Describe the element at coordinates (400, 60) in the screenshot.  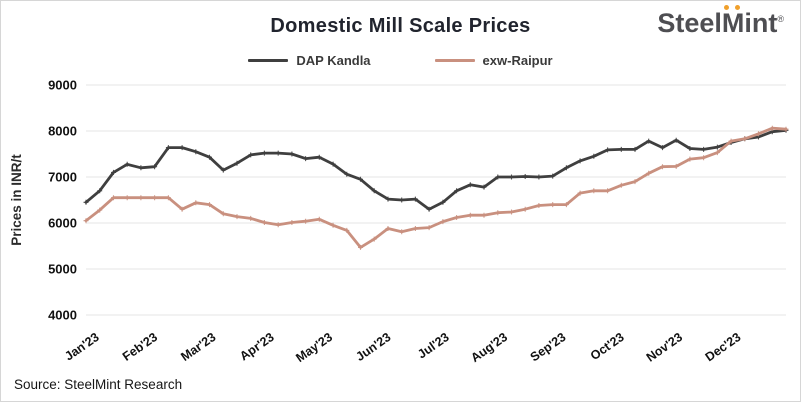
I see `chart-legend: DAP Kandla exw-Raipur` at that location.